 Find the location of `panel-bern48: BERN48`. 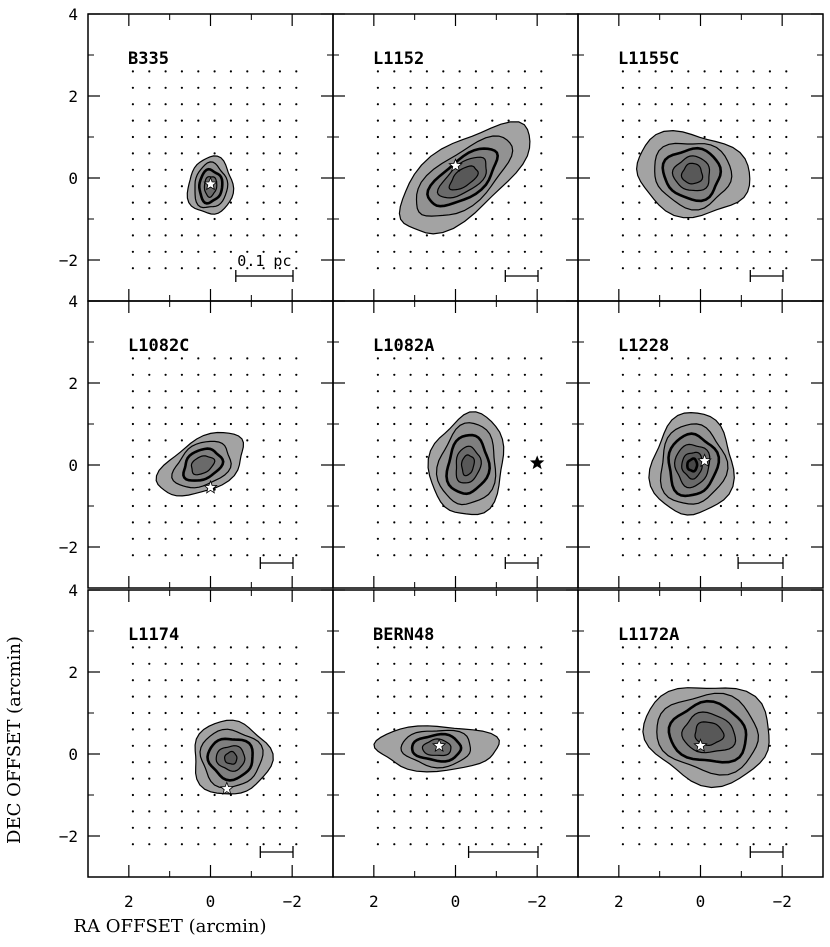

panel-bern48: BERN48 is located at coordinates (455, 733).